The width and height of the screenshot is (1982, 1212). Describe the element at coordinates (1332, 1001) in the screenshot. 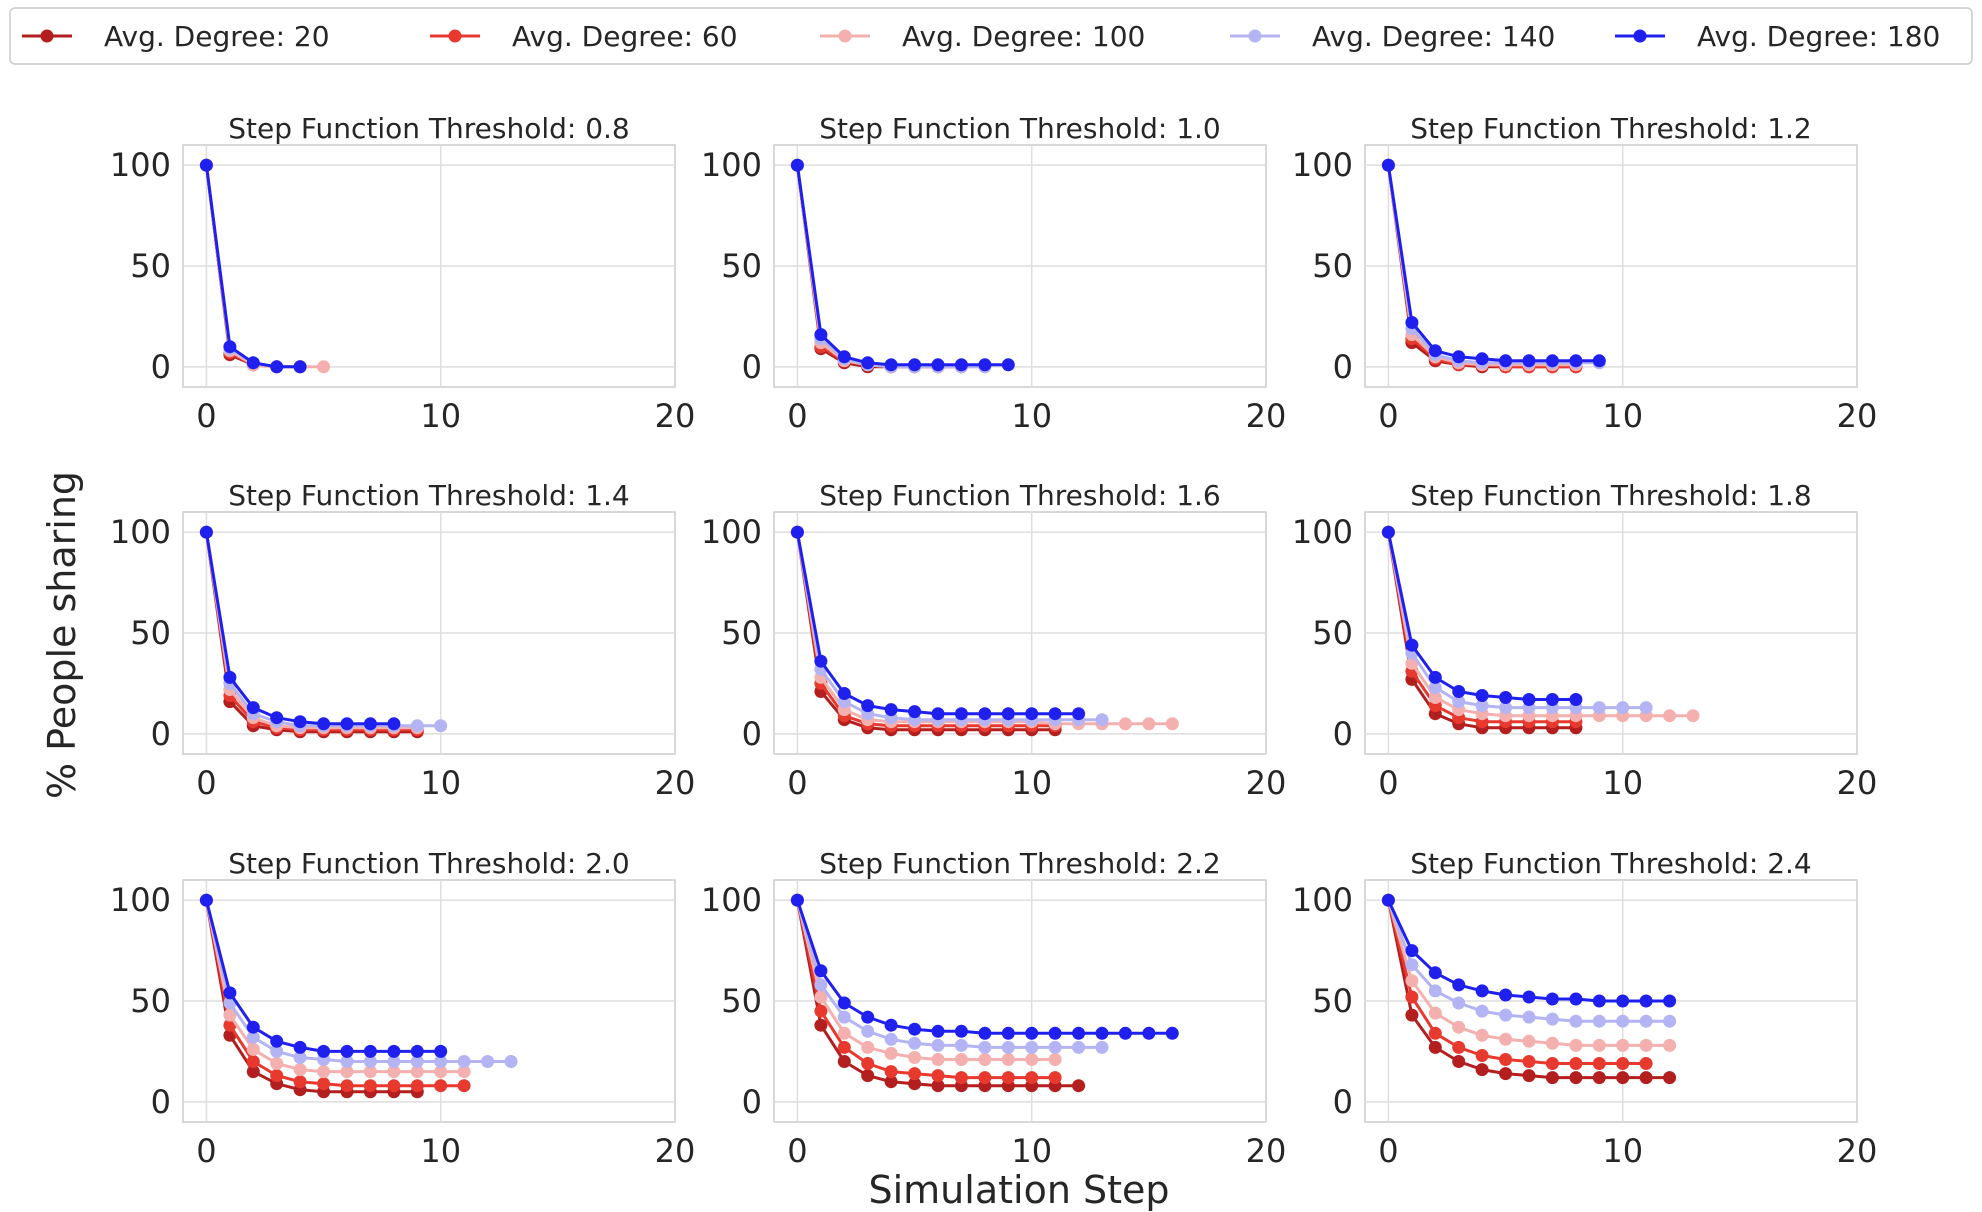

I see `y-tick-label: 50` at that location.